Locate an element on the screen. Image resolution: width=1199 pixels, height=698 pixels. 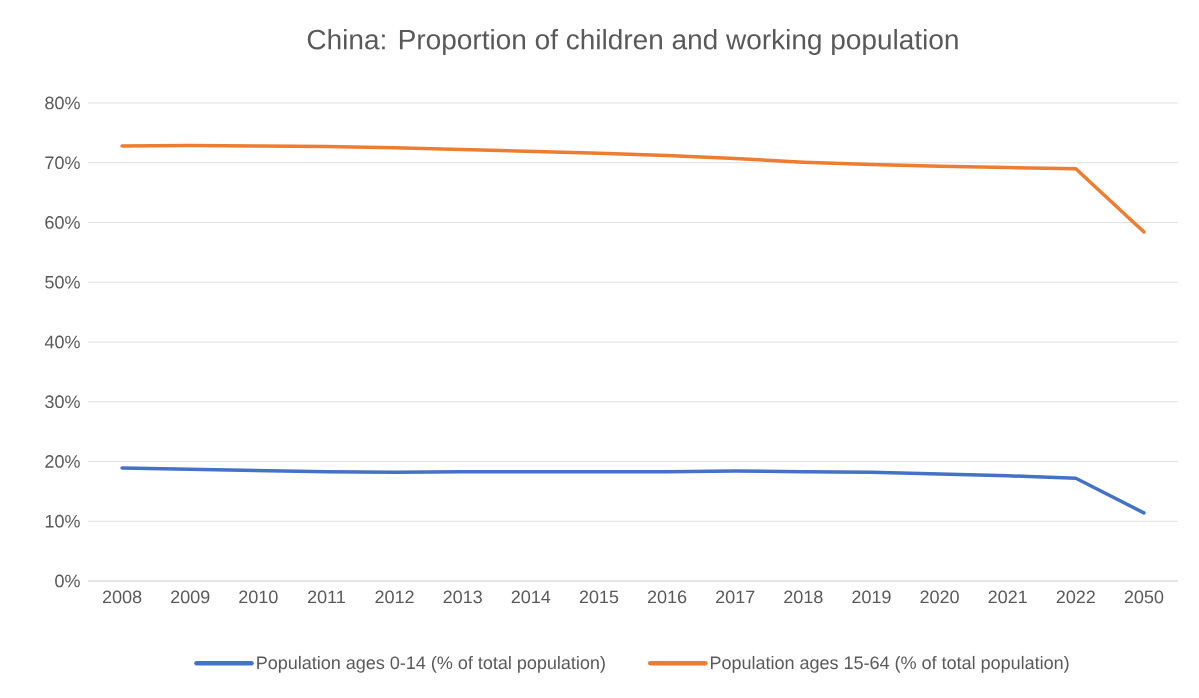
chart-title: China: Proportion of children and working population is located at coordinates (632, 42).